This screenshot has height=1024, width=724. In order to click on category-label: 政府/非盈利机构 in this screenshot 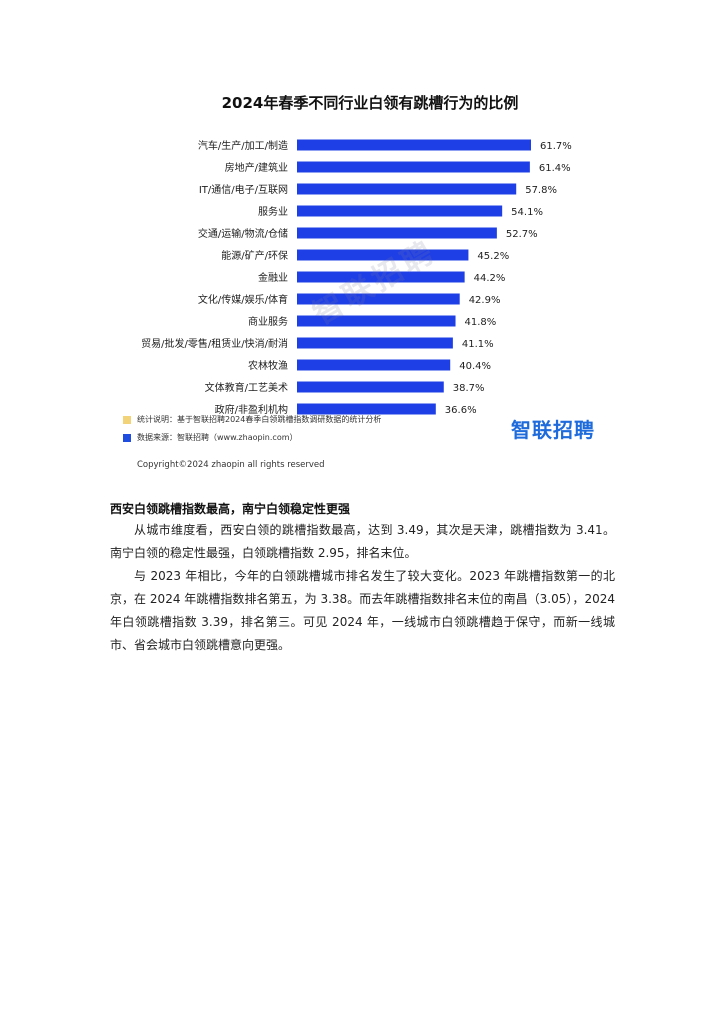, I will do `click(251, 409)`.